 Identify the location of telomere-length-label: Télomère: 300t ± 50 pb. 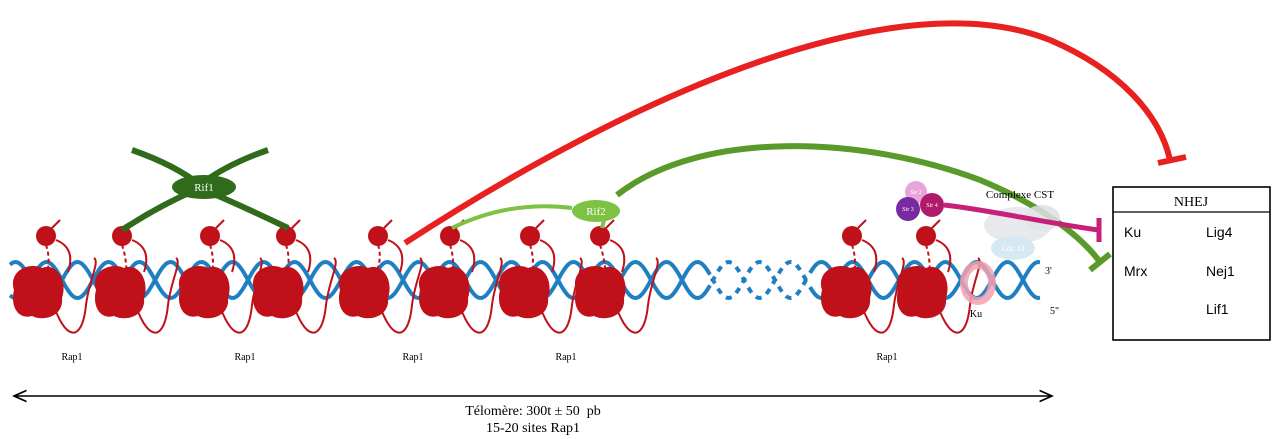
(533, 411).